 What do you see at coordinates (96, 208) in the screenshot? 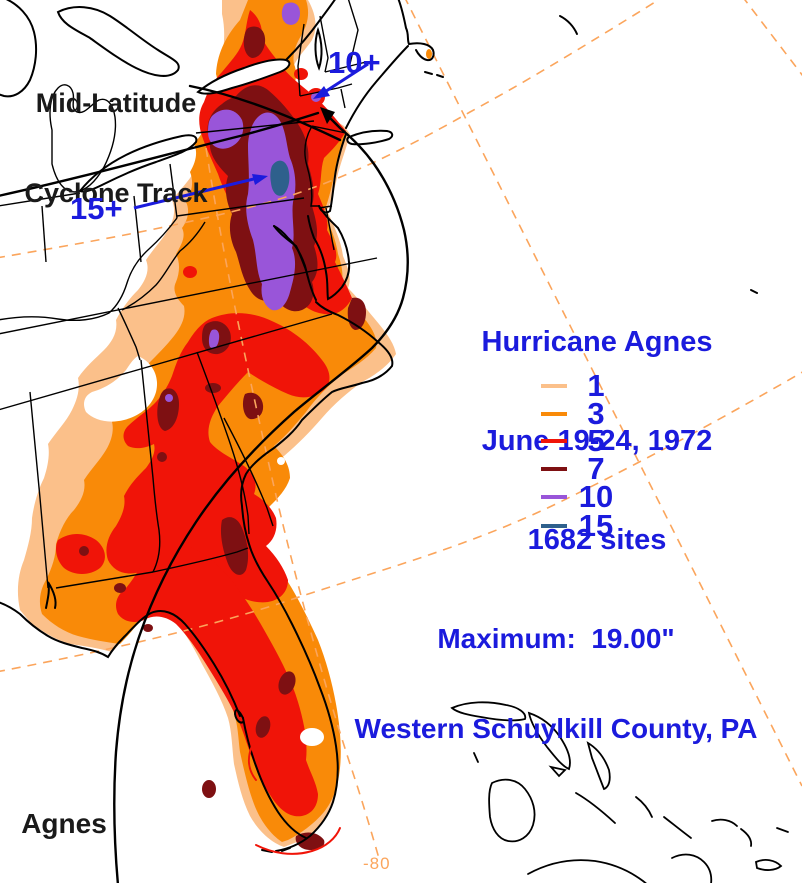
I see `callout-15plus: 15+` at bounding box center [96, 208].